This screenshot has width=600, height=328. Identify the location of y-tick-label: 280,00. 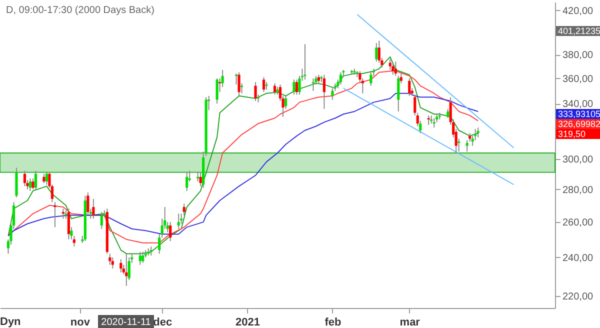
(578, 190).